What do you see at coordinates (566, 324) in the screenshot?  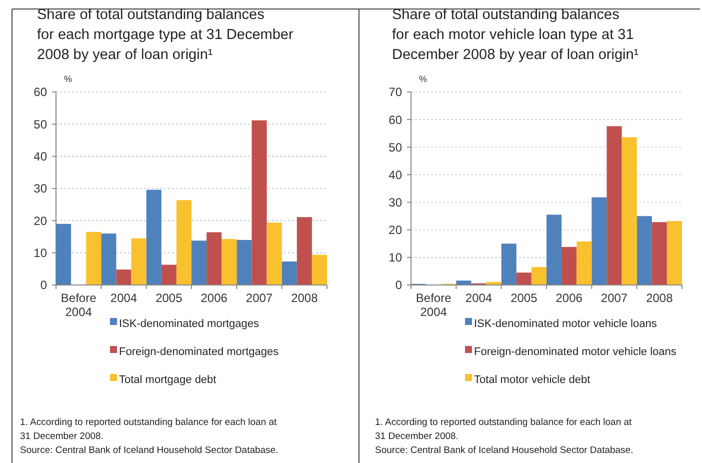 I see `legend-label: ISK-denominated motor vehicle loans` at bounding box center [566, 324].